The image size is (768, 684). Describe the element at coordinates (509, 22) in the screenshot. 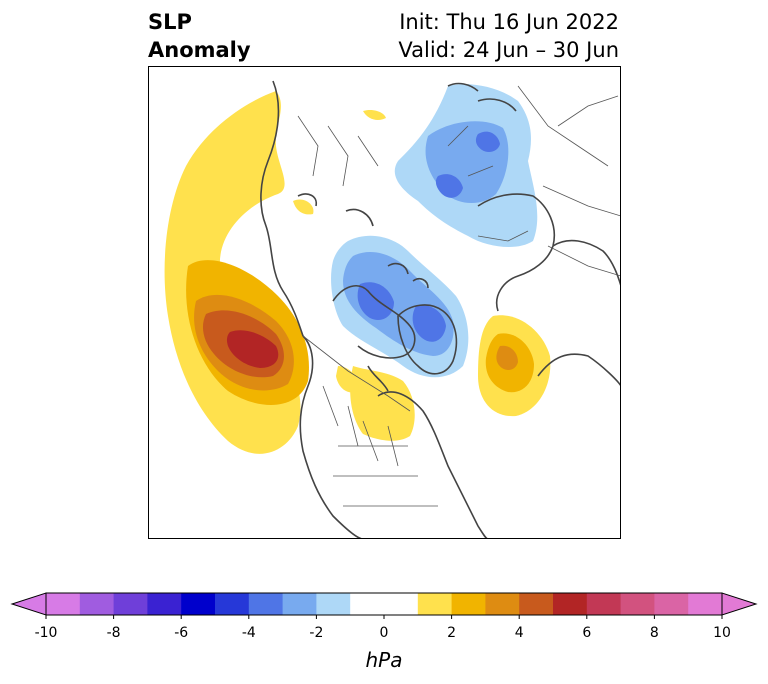

I see `init-date: Init: Thu 16 Jun 2022` at that location.